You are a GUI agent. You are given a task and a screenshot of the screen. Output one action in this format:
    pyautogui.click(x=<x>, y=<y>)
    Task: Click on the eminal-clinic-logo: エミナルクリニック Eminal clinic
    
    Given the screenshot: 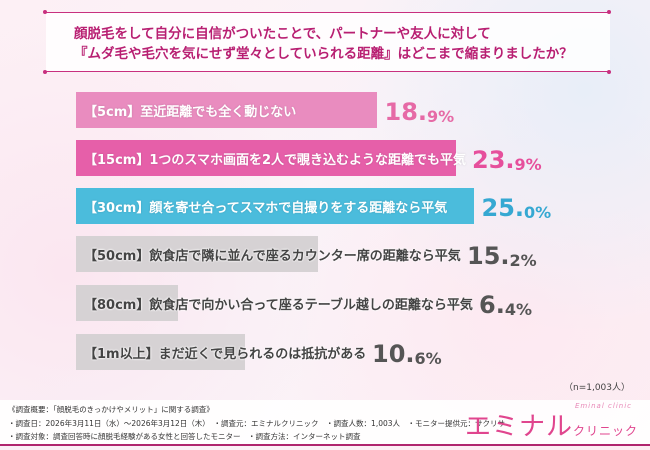 What is the action you would take?
    pyautogui.click(x=551, y=422)
    